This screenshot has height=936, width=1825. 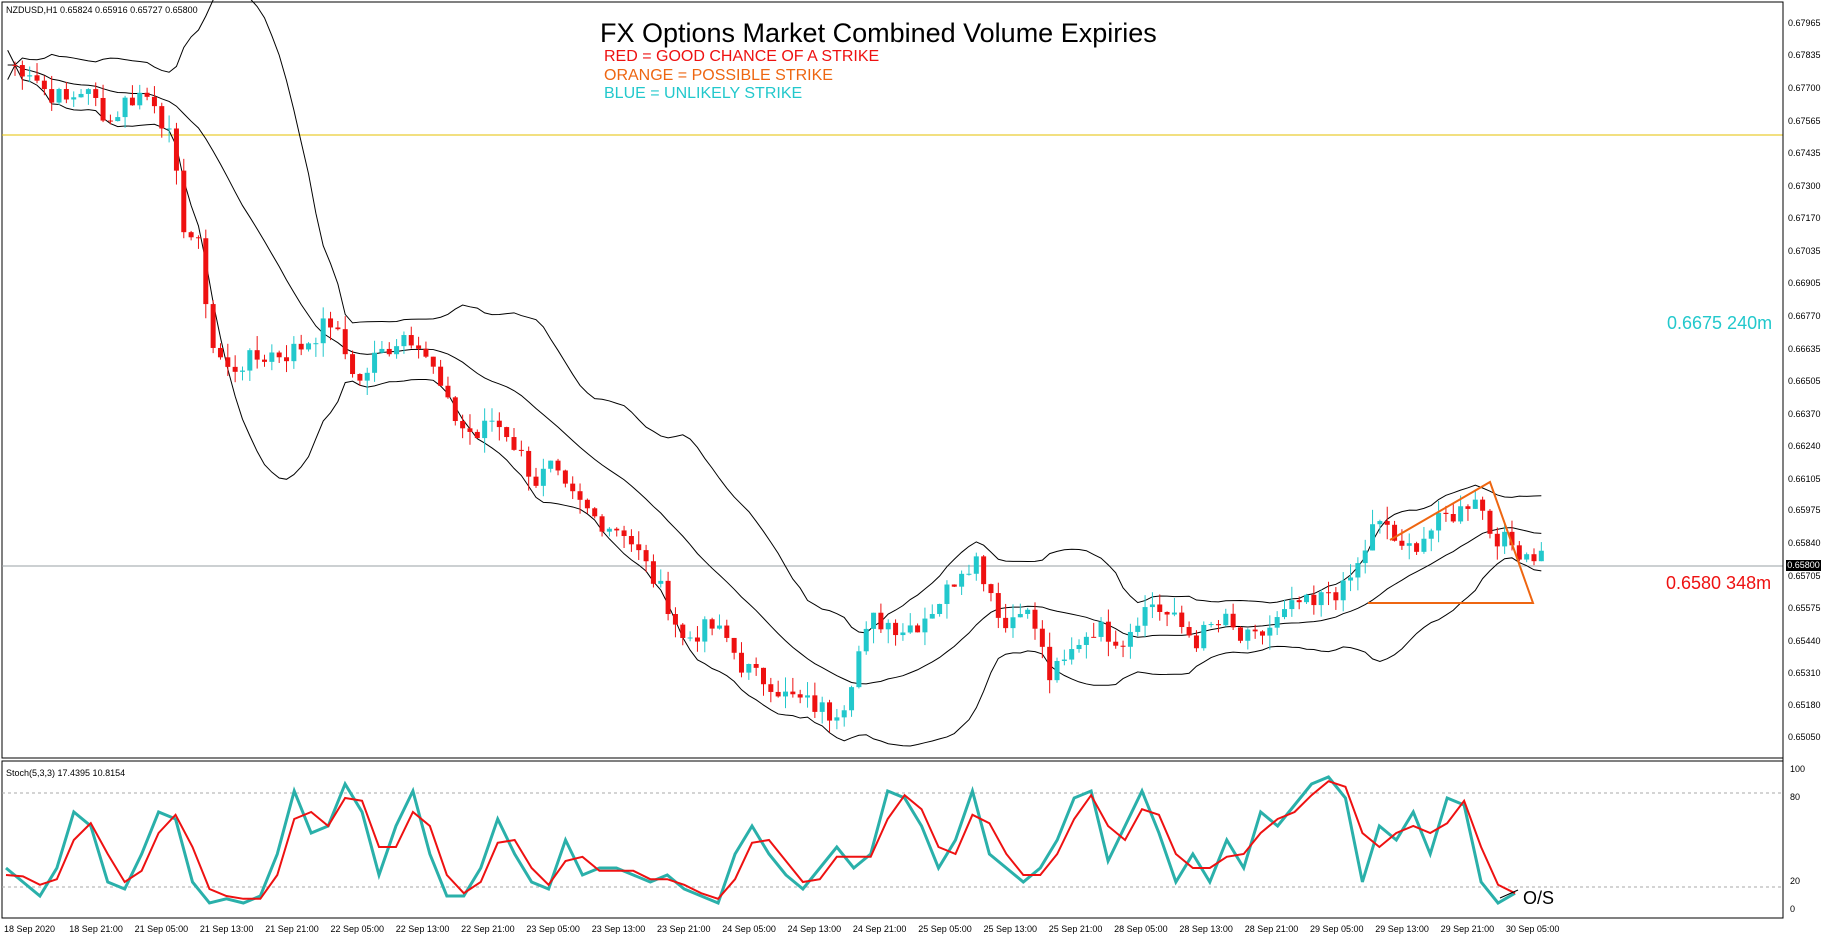 I want to click on time-tick: 25 Sep 05:00, so click(x=945, y=929).